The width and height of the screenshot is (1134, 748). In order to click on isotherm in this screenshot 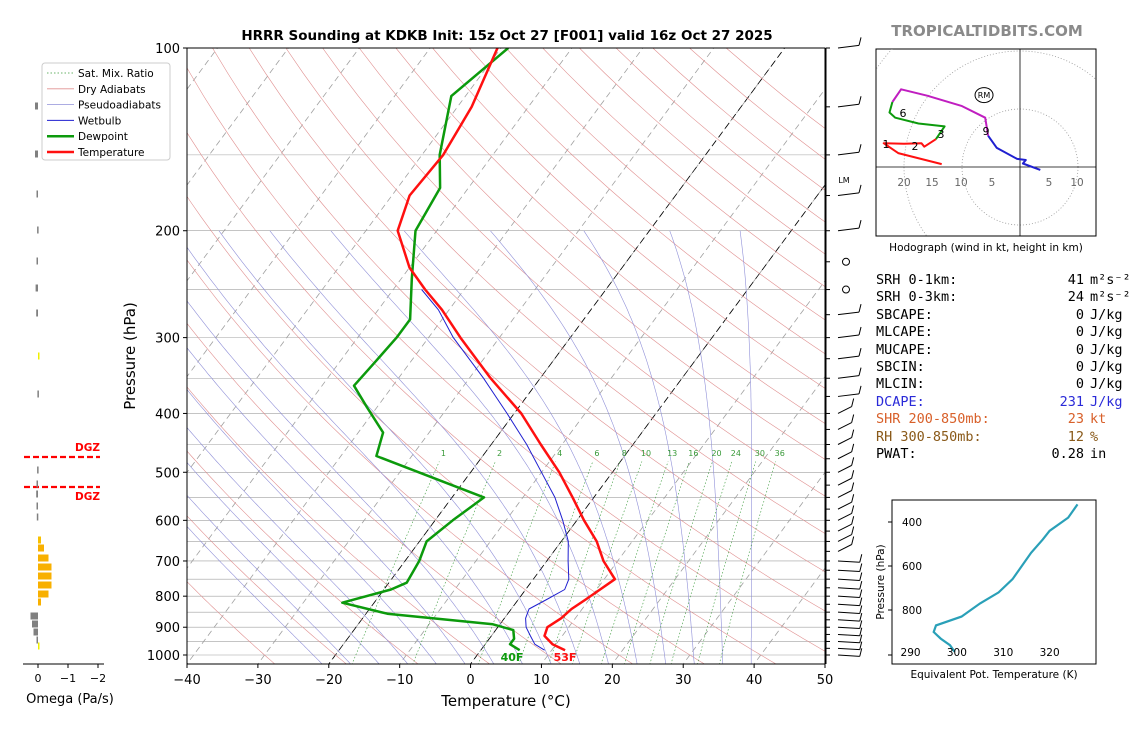, I will do `click(238, 117)`.